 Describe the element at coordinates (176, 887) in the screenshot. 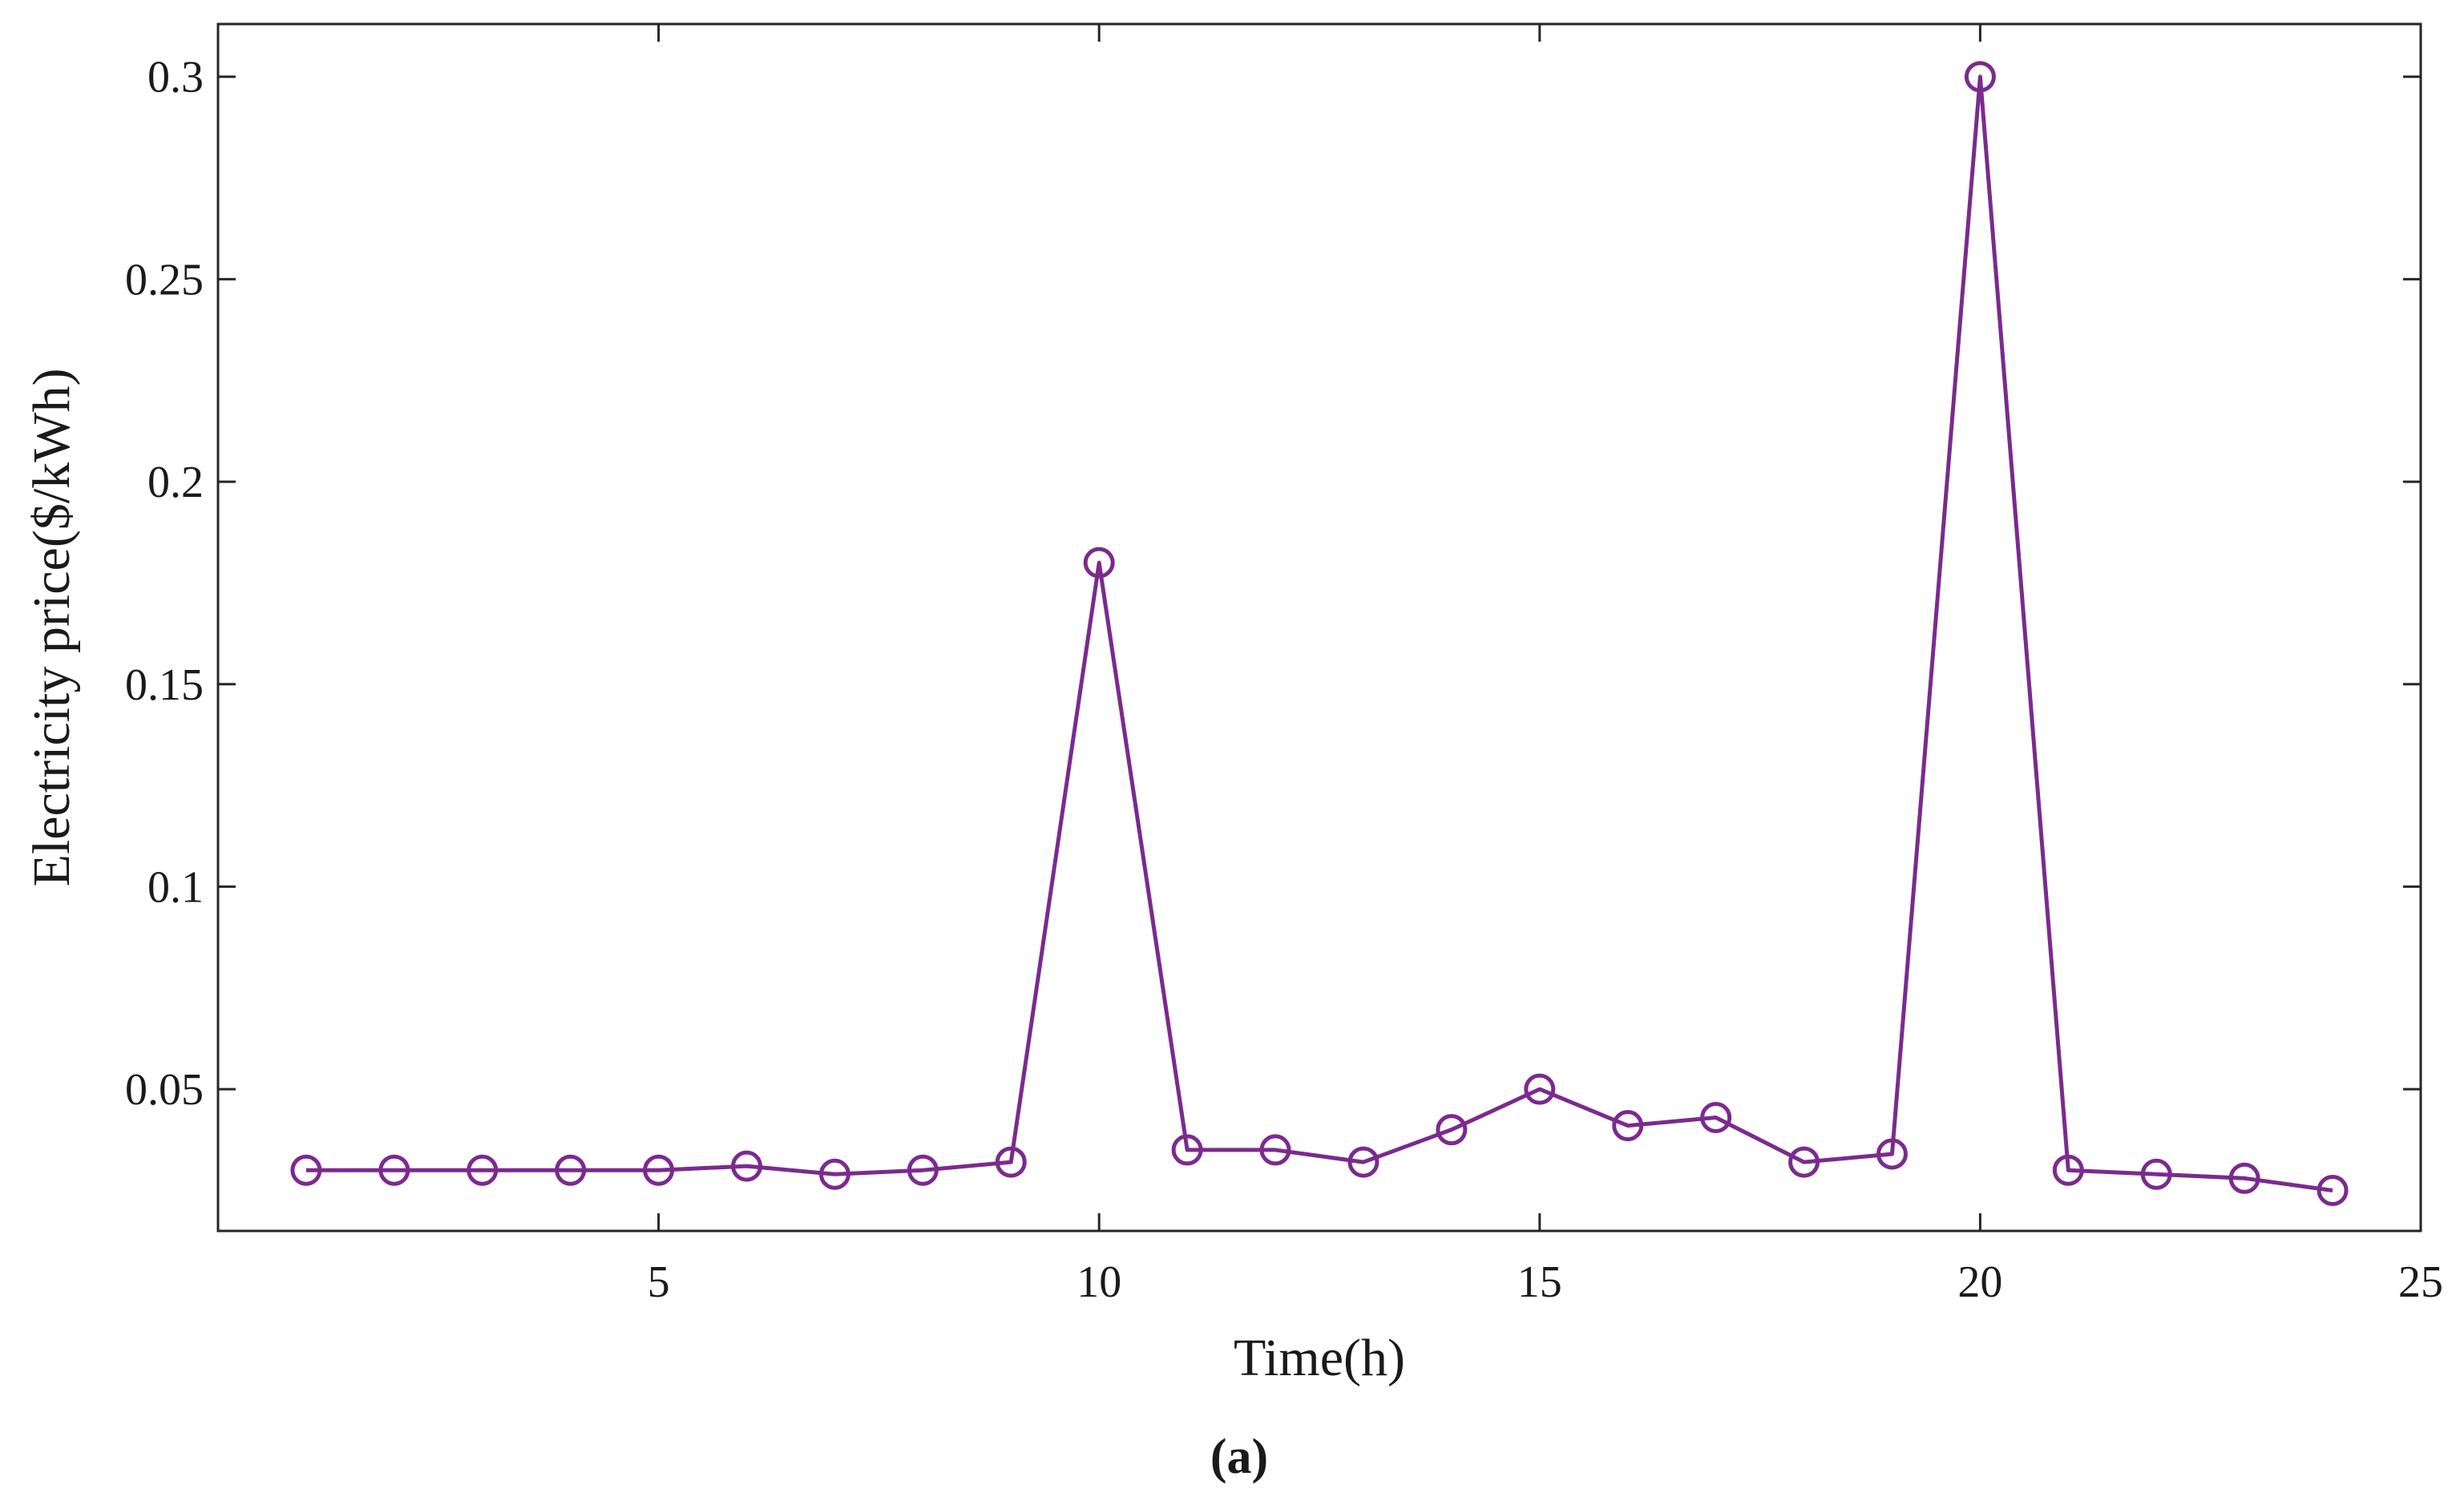

I see `y-tick-label: 0.1` at that location.